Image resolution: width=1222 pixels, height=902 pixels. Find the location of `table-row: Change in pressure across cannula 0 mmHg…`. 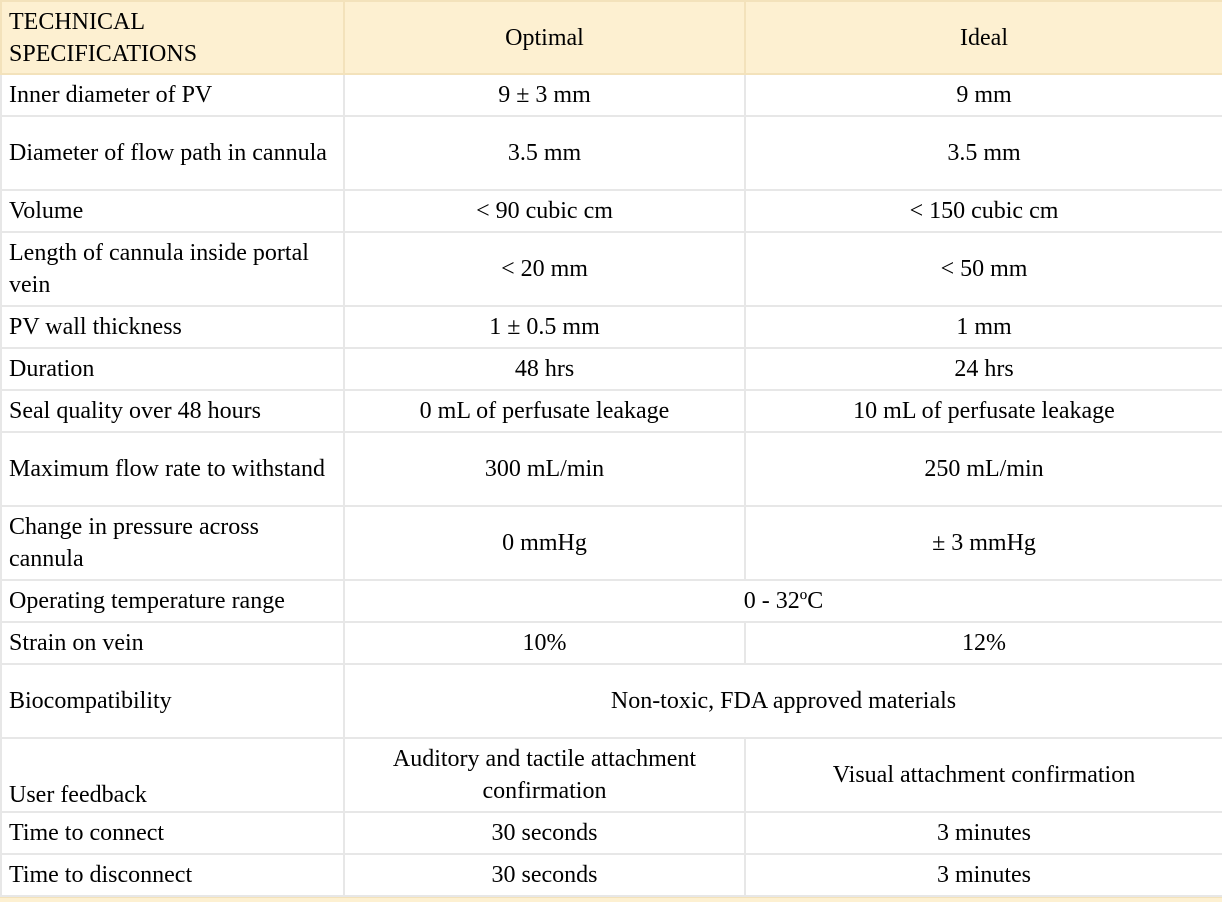

table-row: Change in pressure across cannula 0 mmHg… is located at coordinates (611, 543).